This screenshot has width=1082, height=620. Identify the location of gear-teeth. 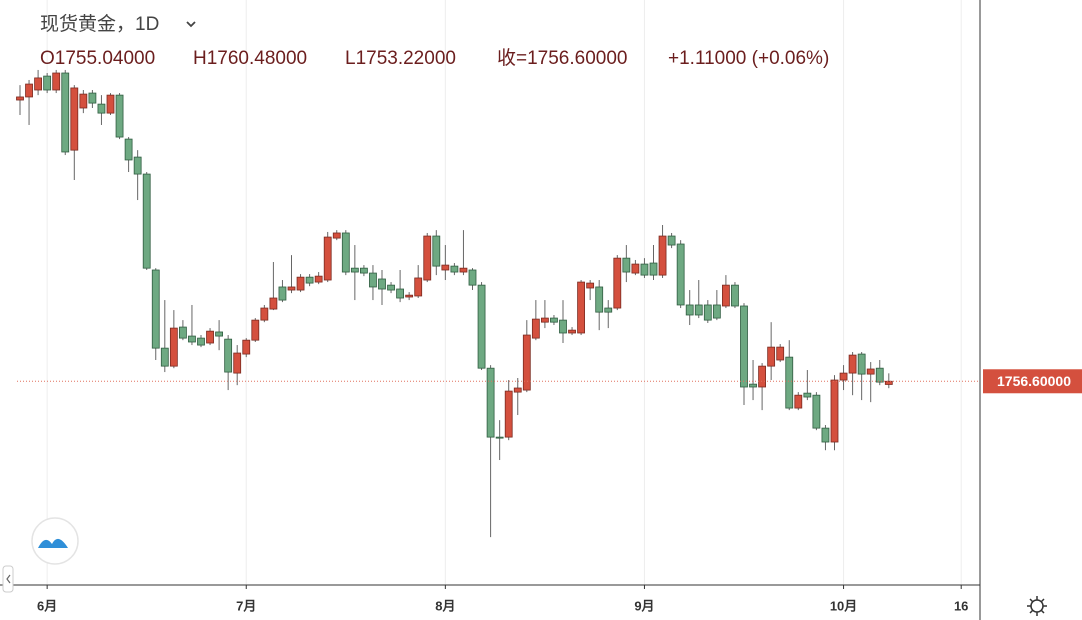
(1037, 606).